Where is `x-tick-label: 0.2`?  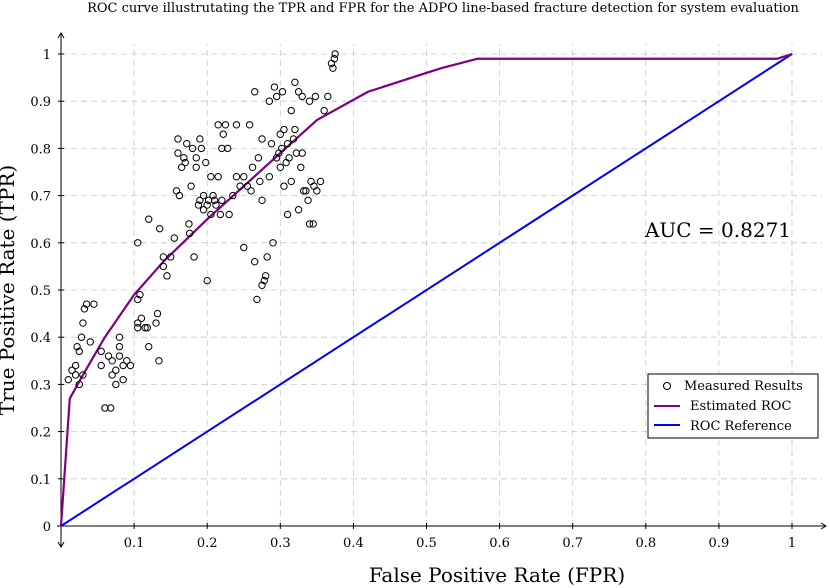
x-tick-label: 0.2 is located at coordinates (207, 543).